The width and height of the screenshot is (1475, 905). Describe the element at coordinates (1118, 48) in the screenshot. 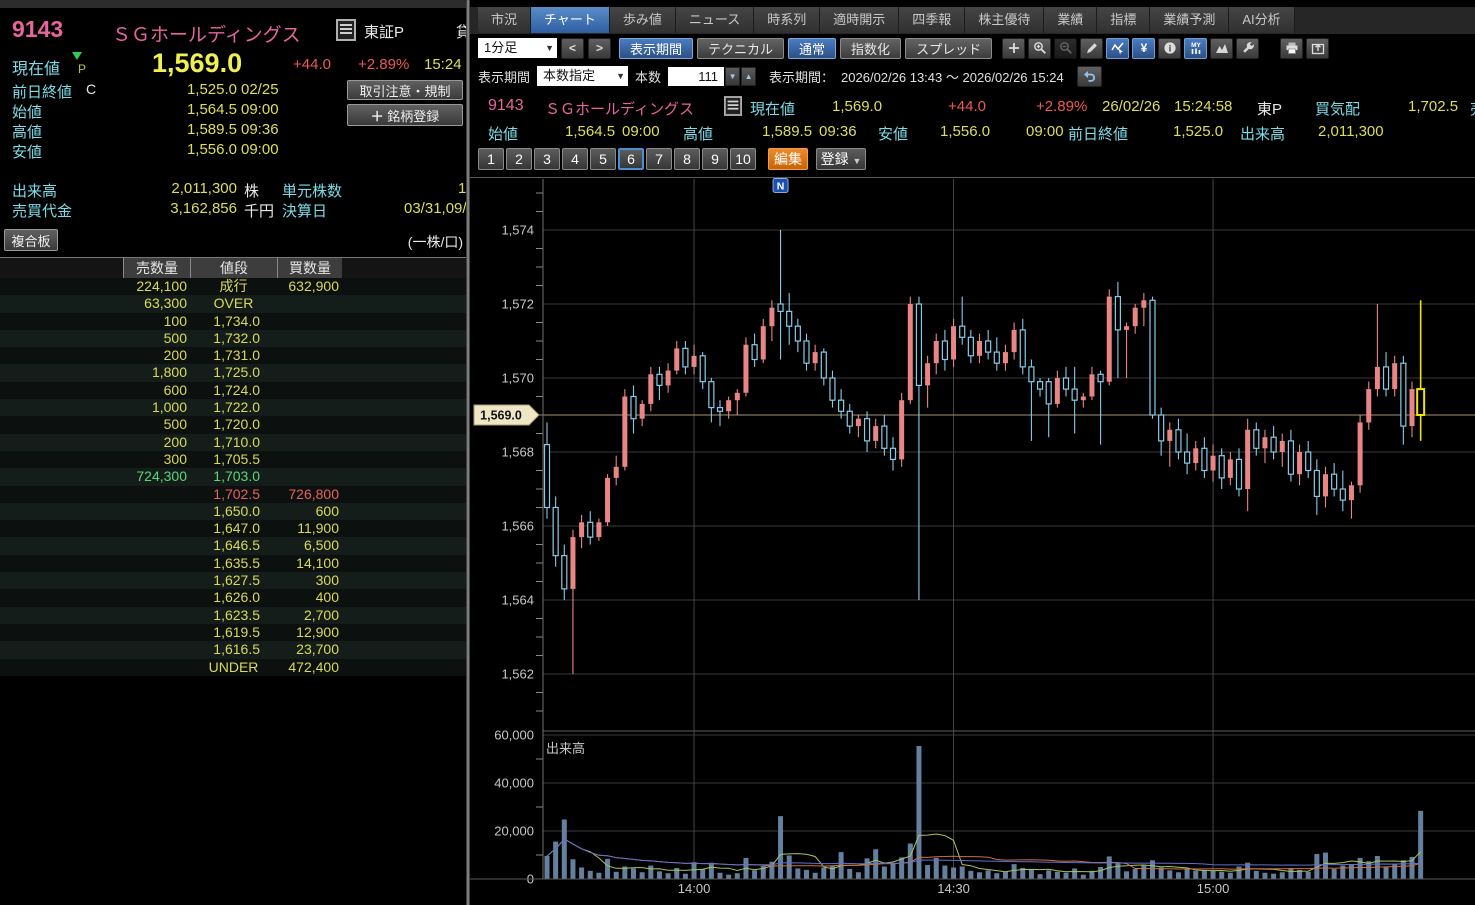

I see `trend-button` at that location.